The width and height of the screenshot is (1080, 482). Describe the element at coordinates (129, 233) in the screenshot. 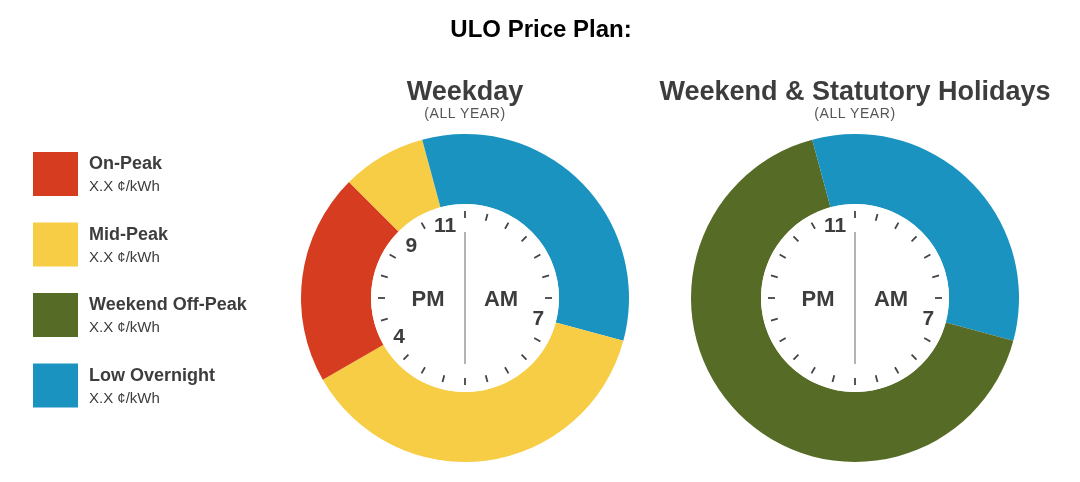

I see `category-label: Mid-Peak` at that location.